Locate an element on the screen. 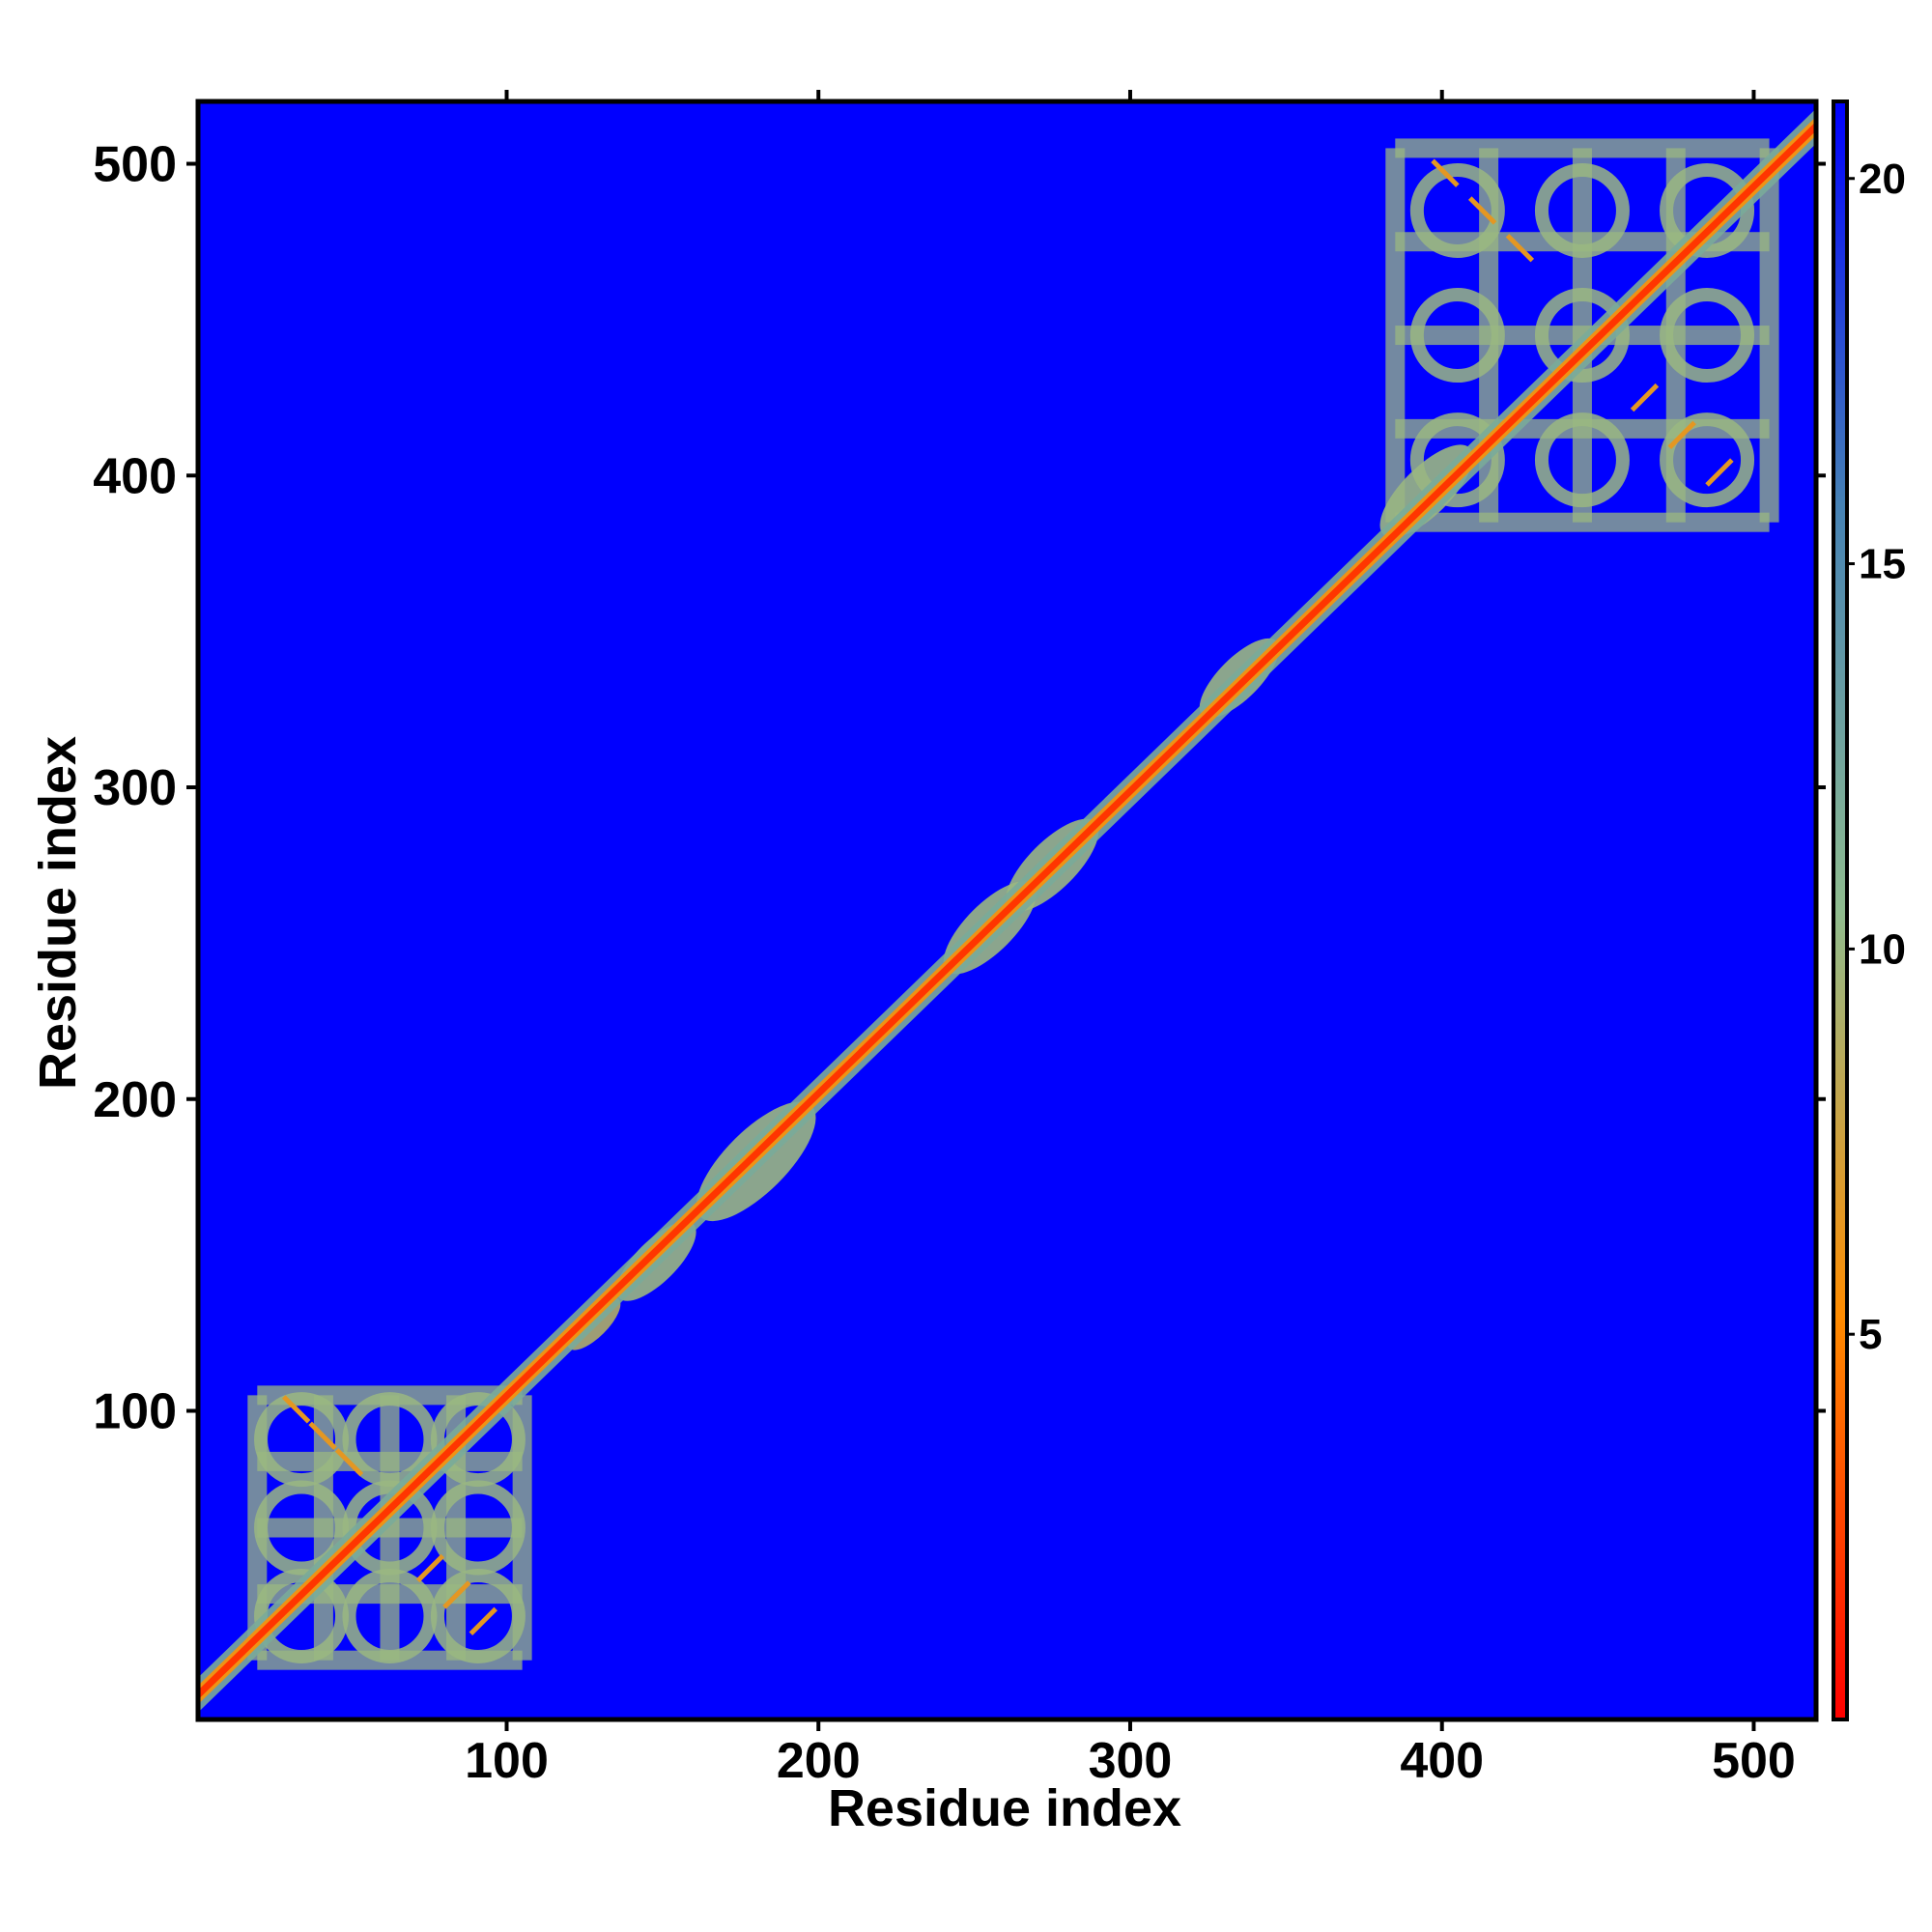 Image resolution: width=1932 pixels, height=1932 pixels. x-axis-title: Residue index is located at coordinates (1005, 1808).